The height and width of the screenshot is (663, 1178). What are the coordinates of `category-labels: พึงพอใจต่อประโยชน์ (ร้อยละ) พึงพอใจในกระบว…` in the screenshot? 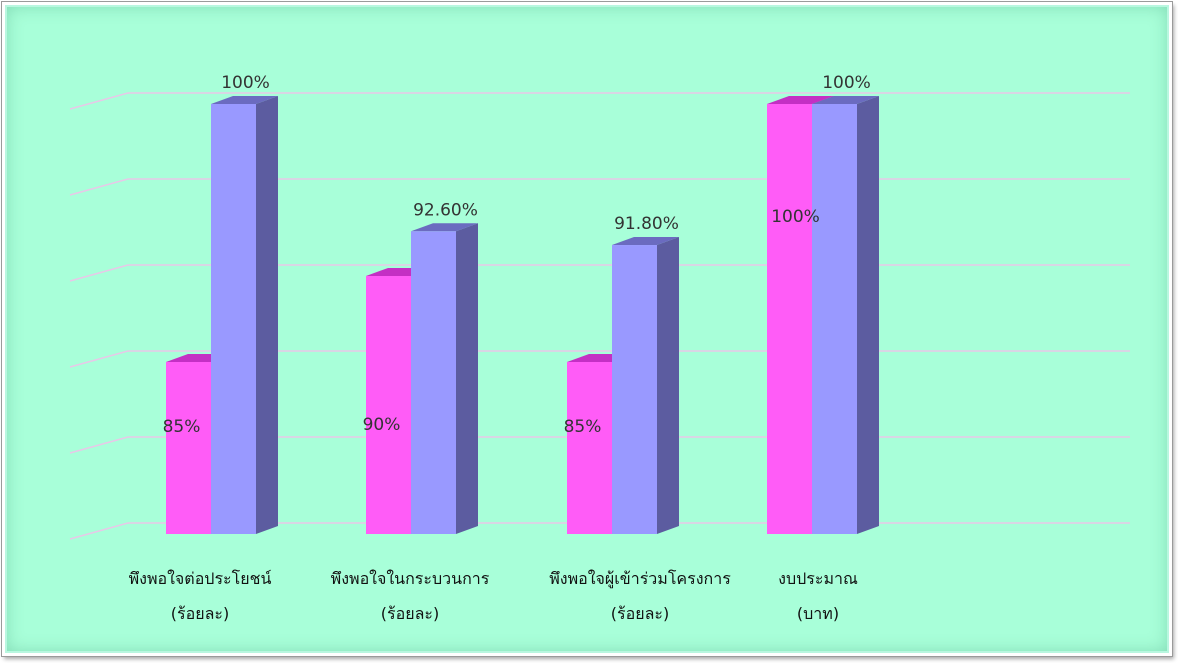 It's located at (493, 596).